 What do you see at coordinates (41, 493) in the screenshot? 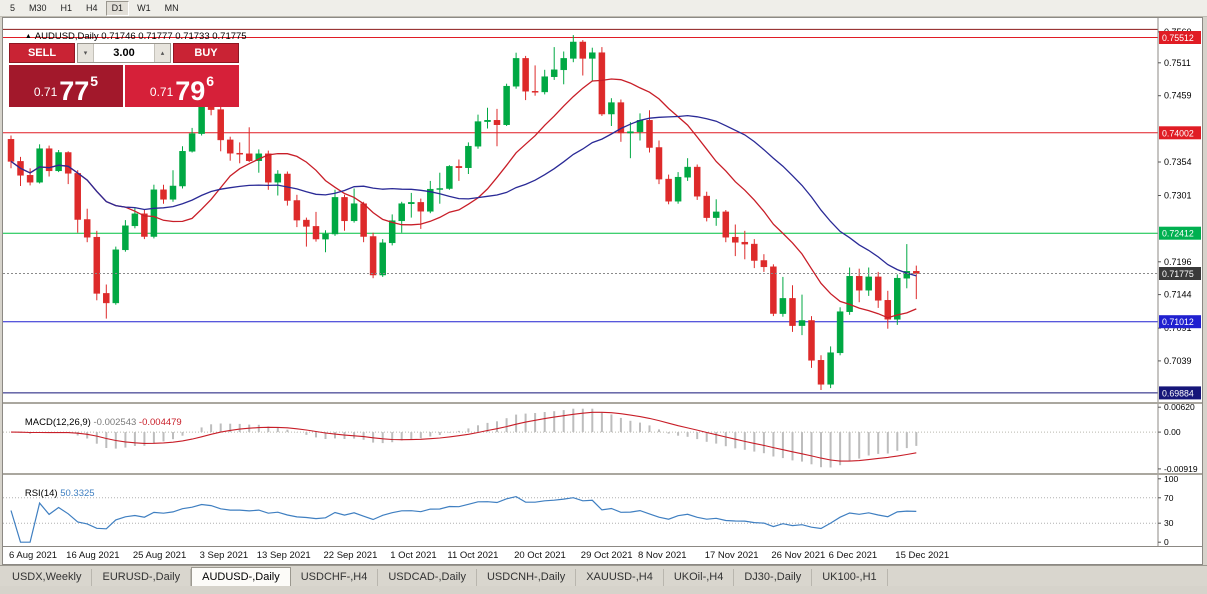
I see `rsi-name: RSI(14)` at bounding box center [41, 493].